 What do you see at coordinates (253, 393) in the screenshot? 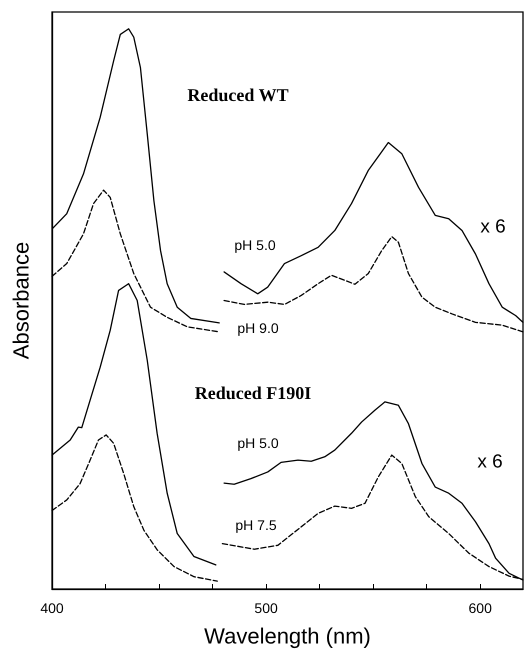
I see `annotation: Reduced F190I` at bounding box center [253, 393].